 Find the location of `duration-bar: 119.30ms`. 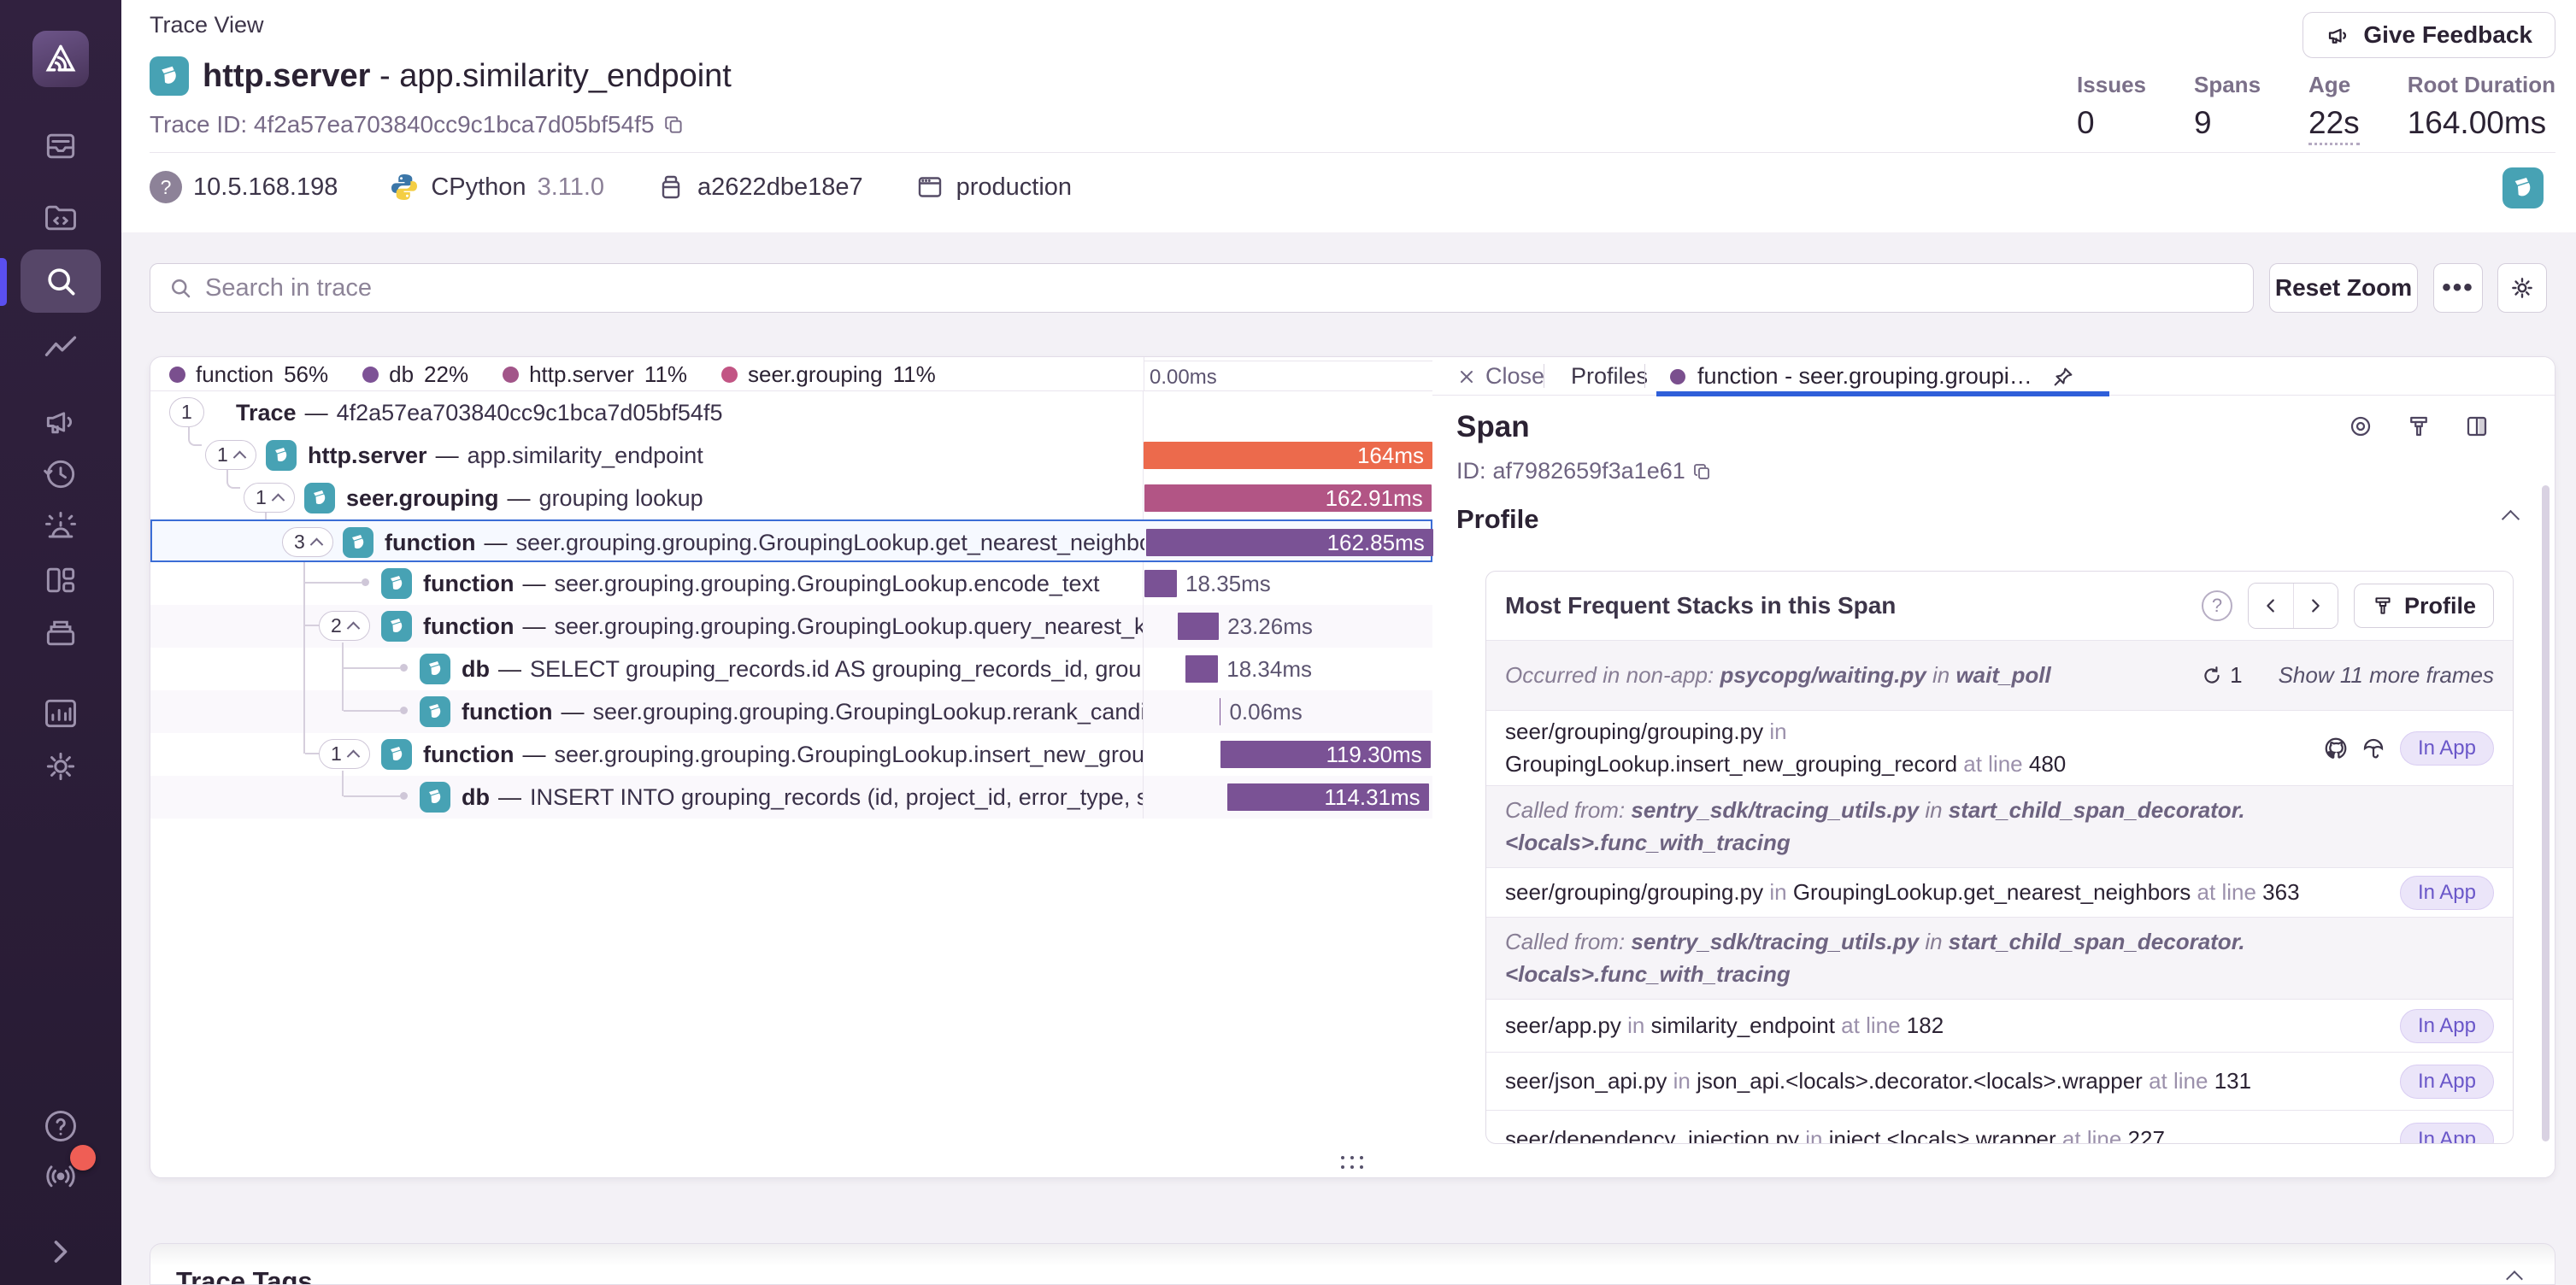

duration-bar: 119.30ms is located at coordinates (1325, 754).